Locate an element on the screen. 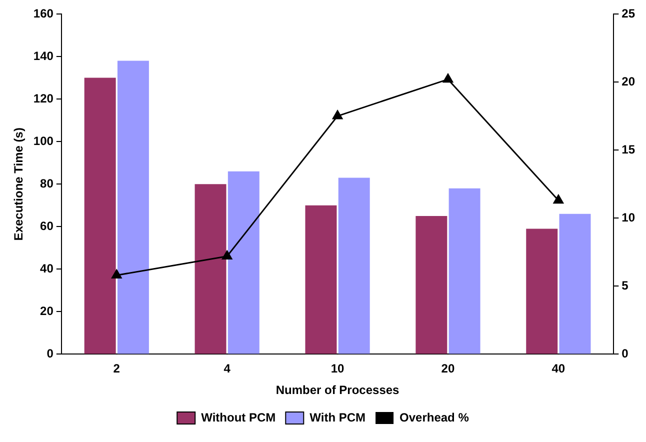  x-tick-label: 4 is located at coordinates (227, 369).